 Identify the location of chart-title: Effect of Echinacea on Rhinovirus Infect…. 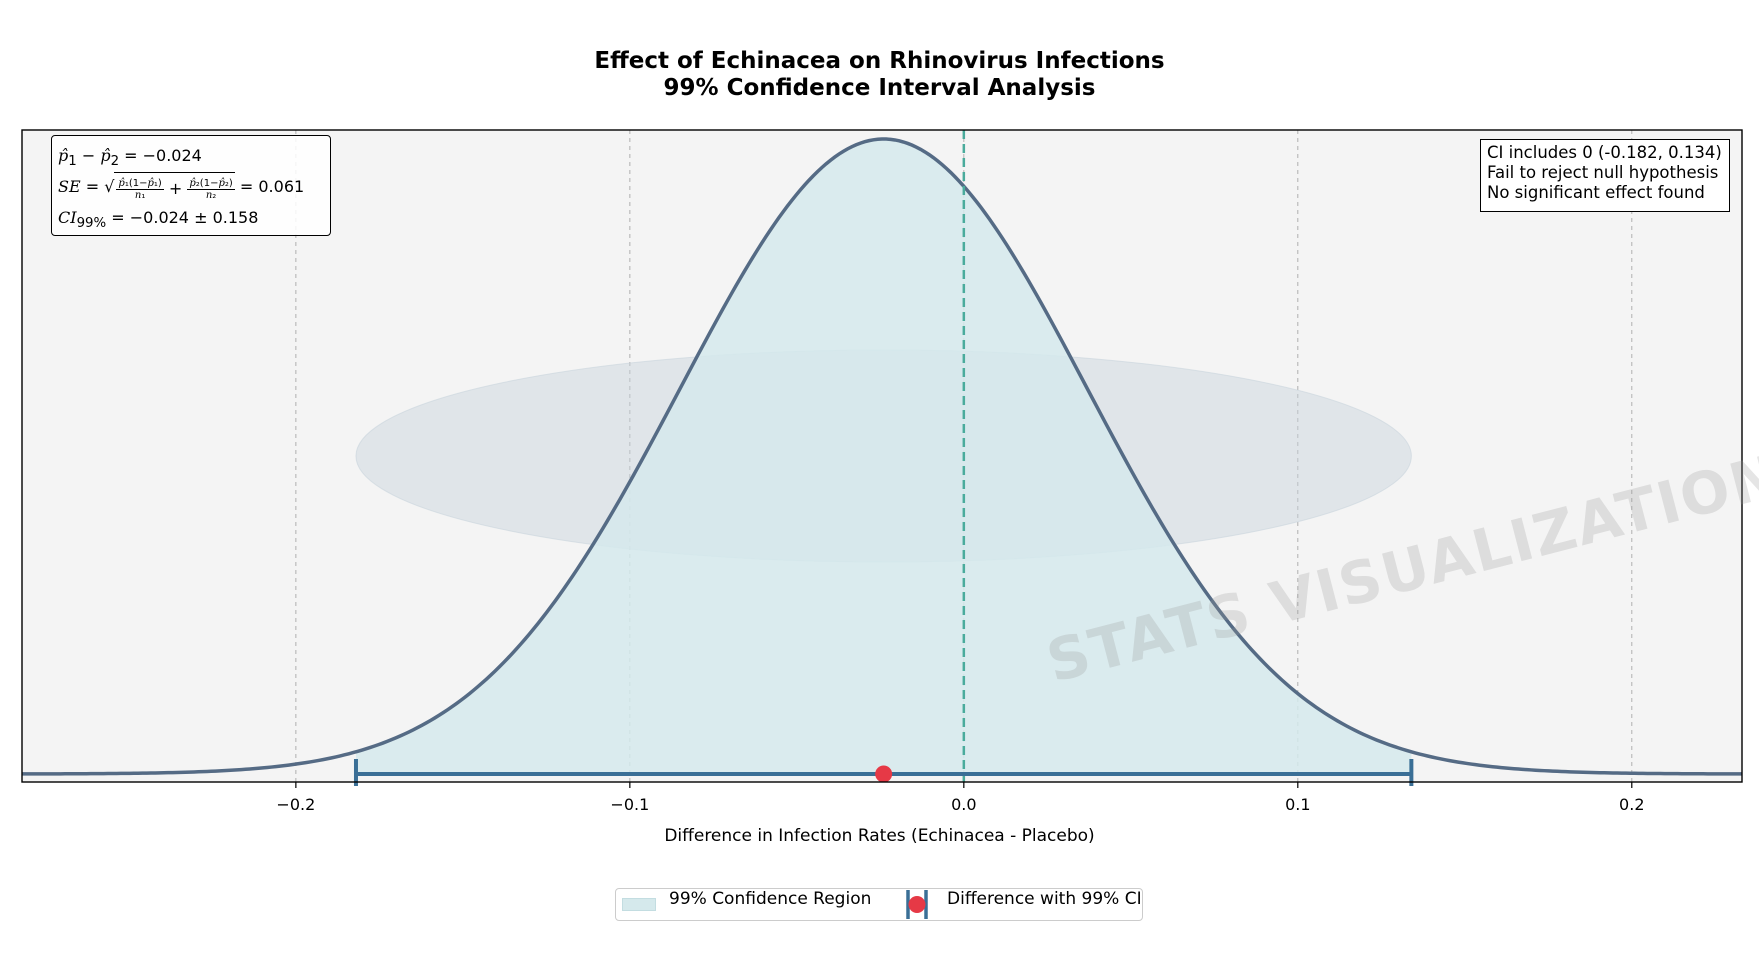
(879, 61).